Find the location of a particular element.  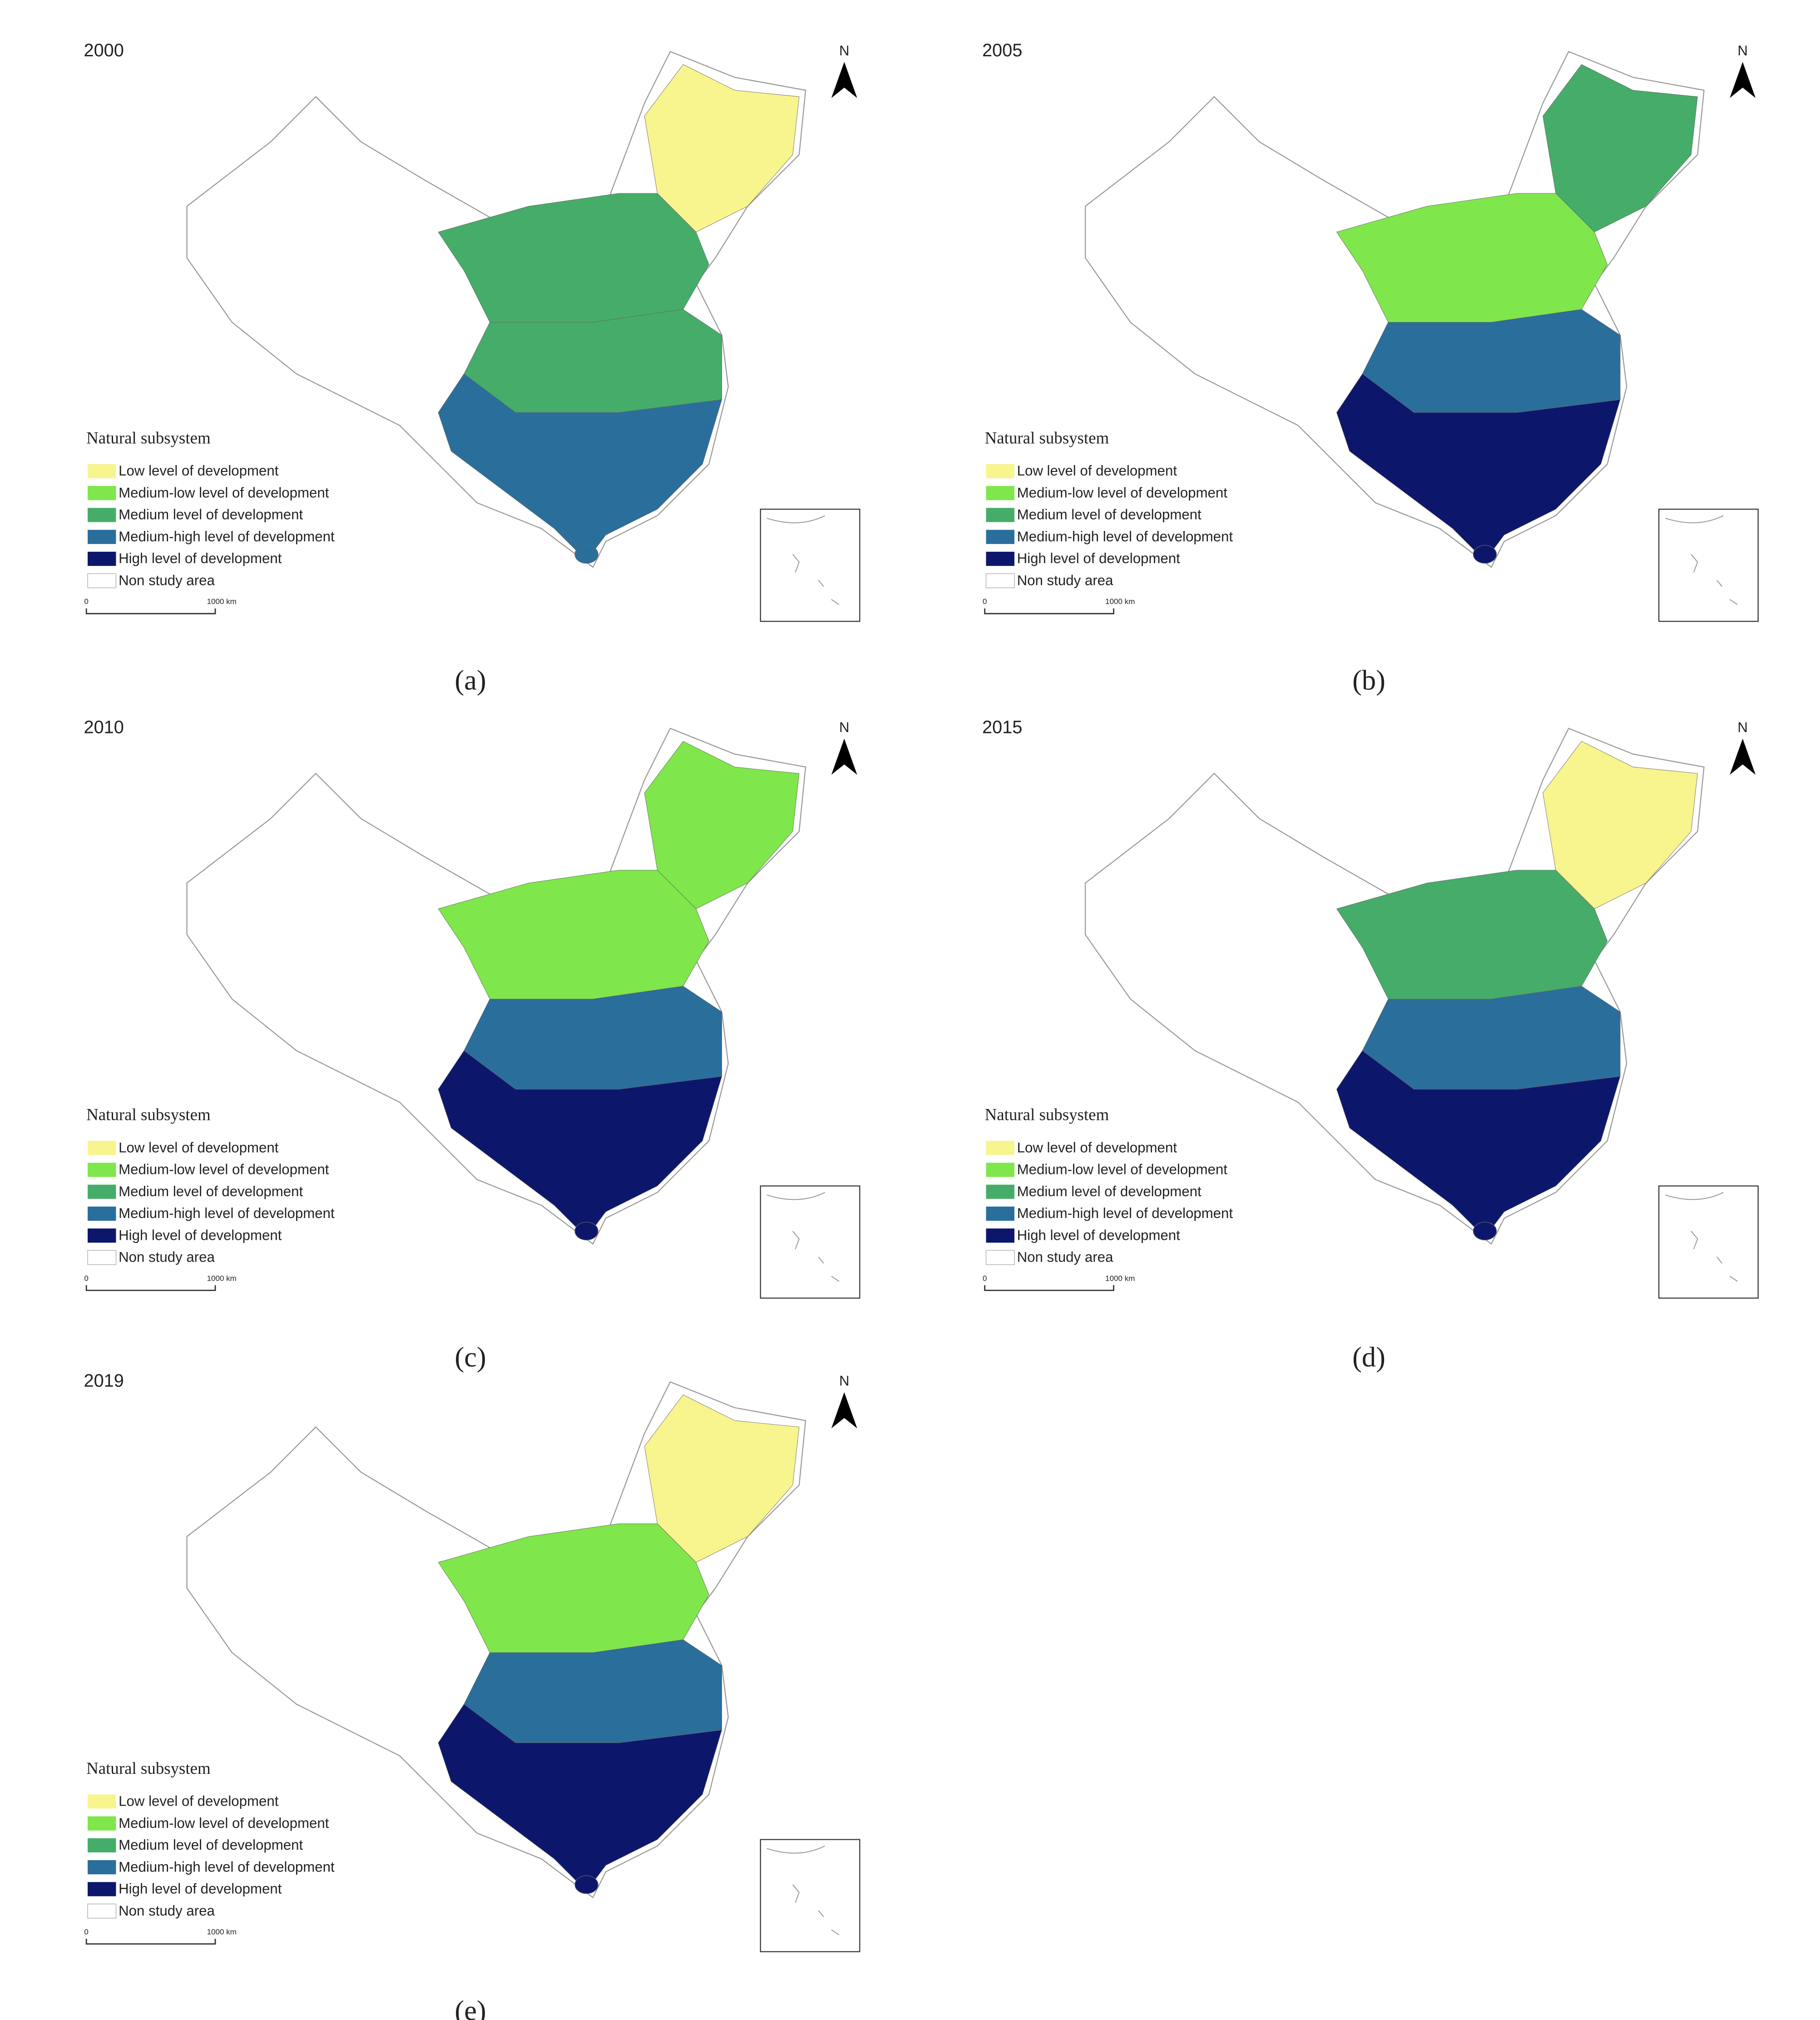

year-label: 2005 is located at coordinates (1002, 50).